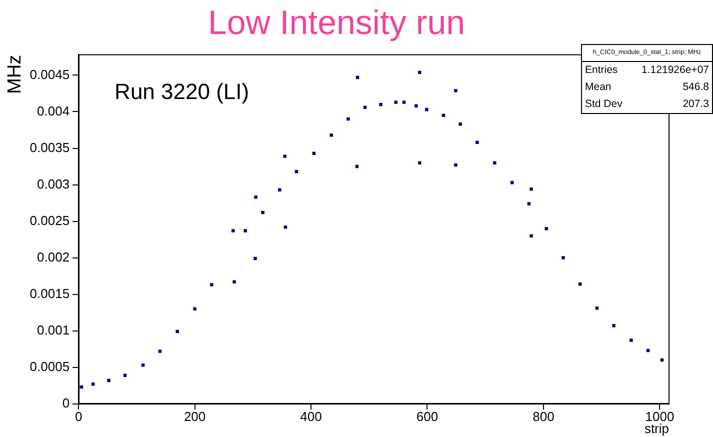  Describe the element at coordinates (182, 91) in the screenshot. I see `annotation: Run 3220 (LI)` at that location.